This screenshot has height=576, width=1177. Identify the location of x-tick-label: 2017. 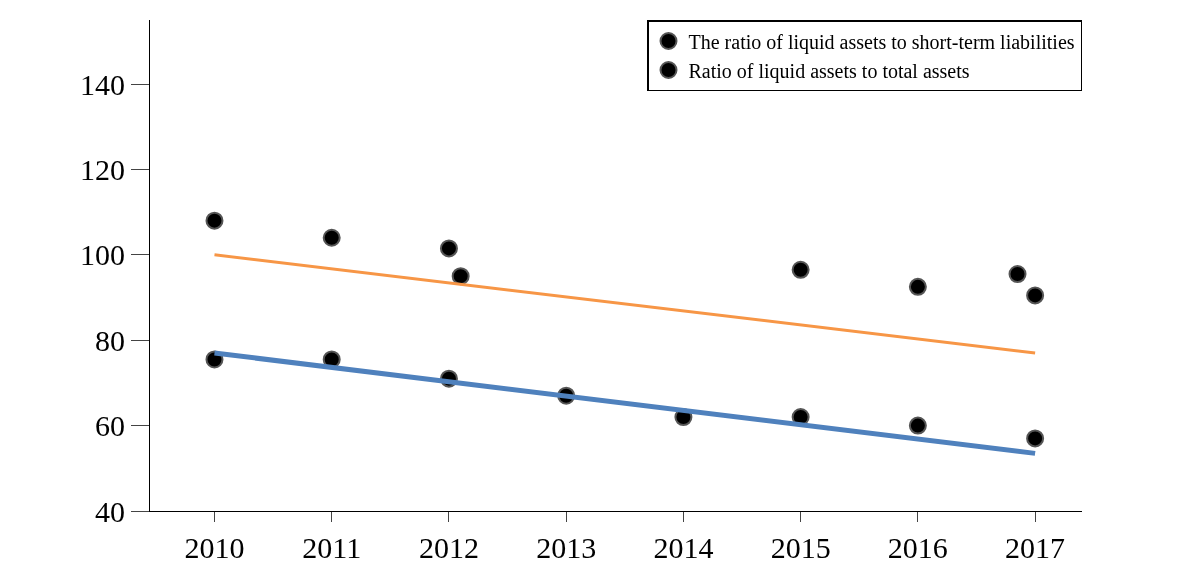
(1035, 547).